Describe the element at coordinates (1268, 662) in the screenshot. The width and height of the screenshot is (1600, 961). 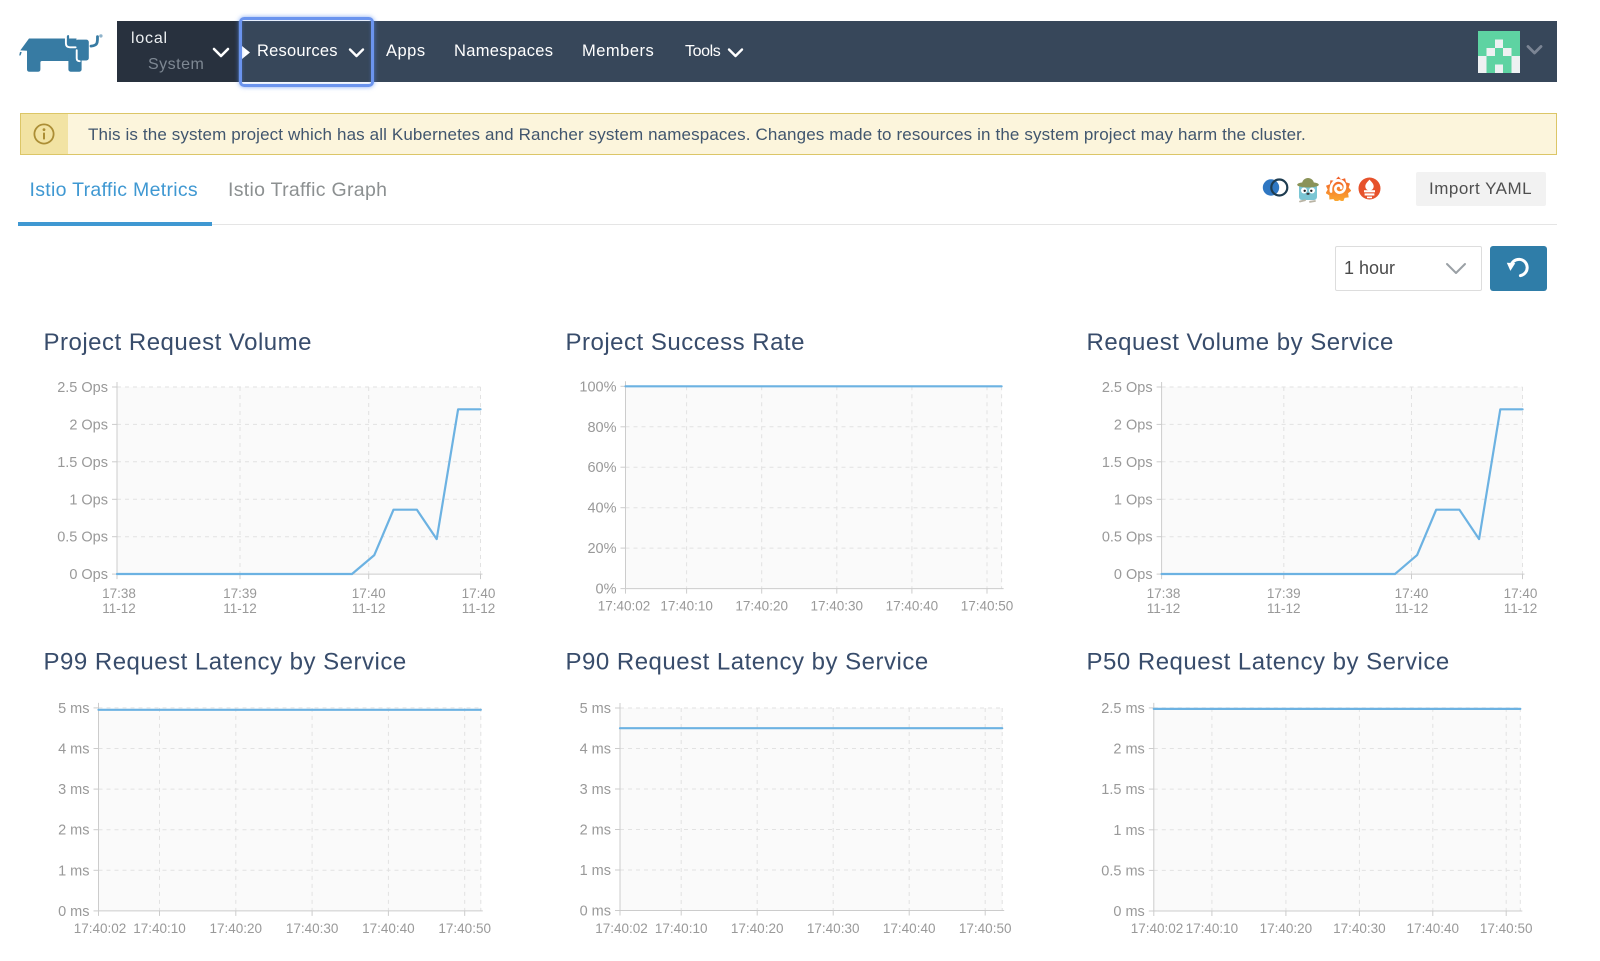
I see `svg-text: P50 Request Latency by Service` at that location.